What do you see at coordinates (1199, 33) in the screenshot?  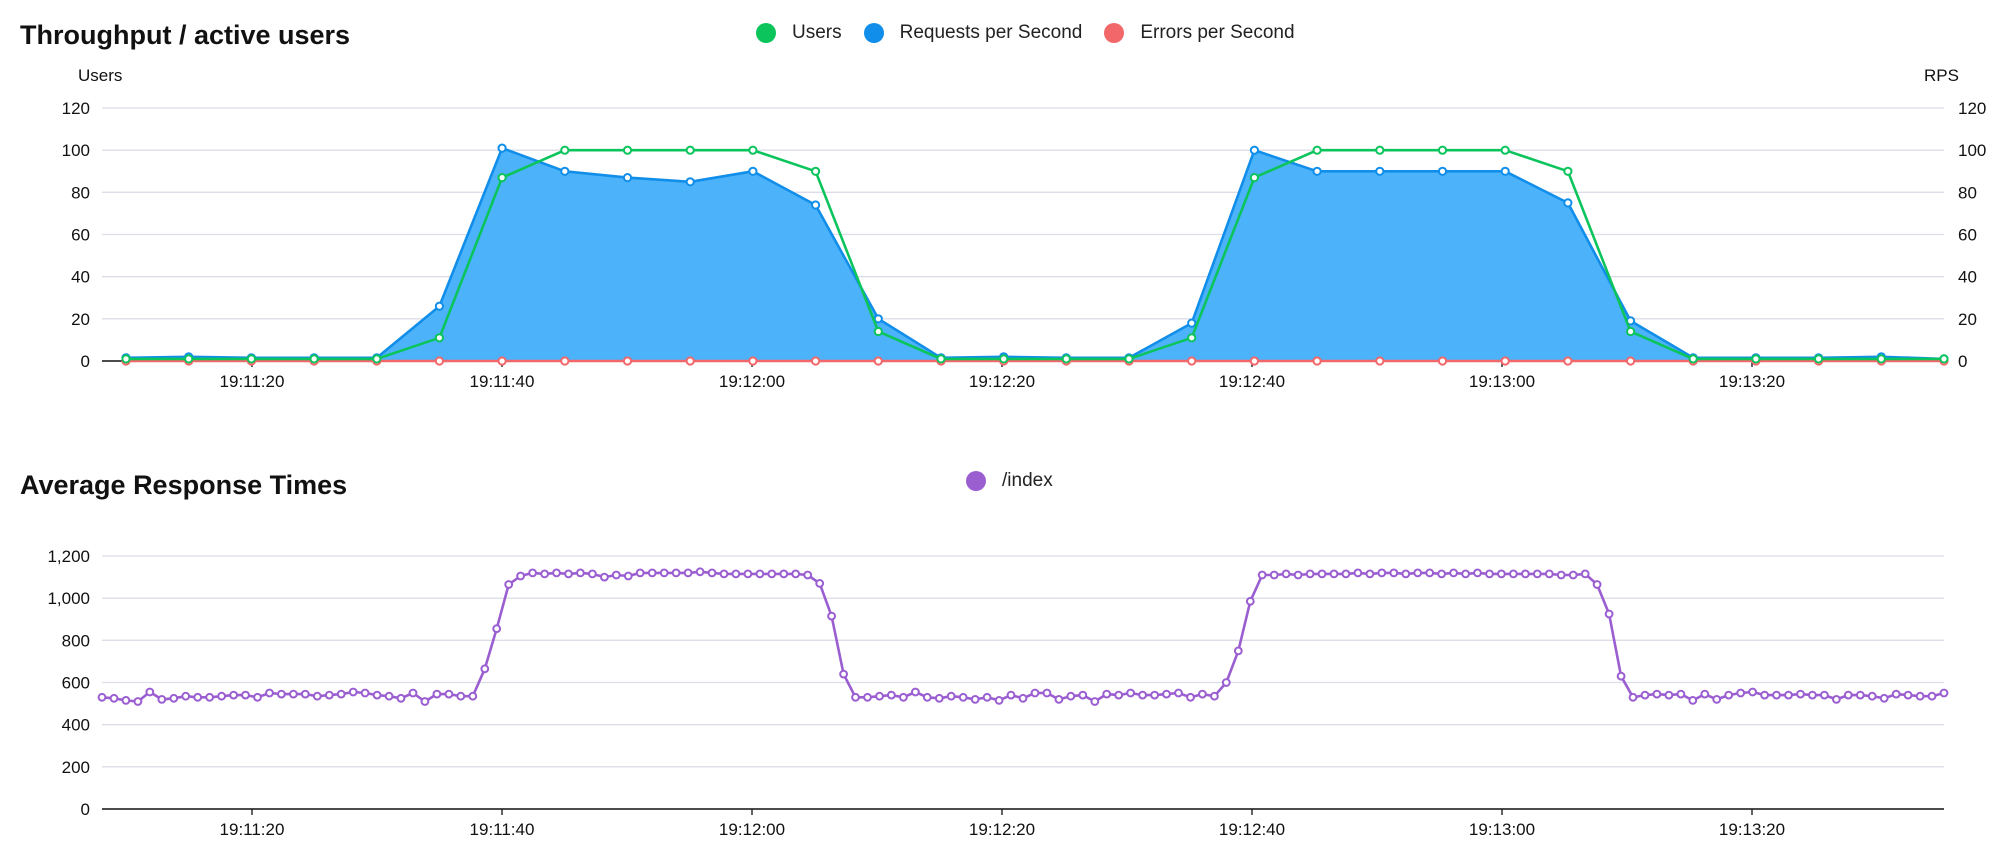 I see `legend-item-errors: Errors per Second` at bounding box center [1199, 33].